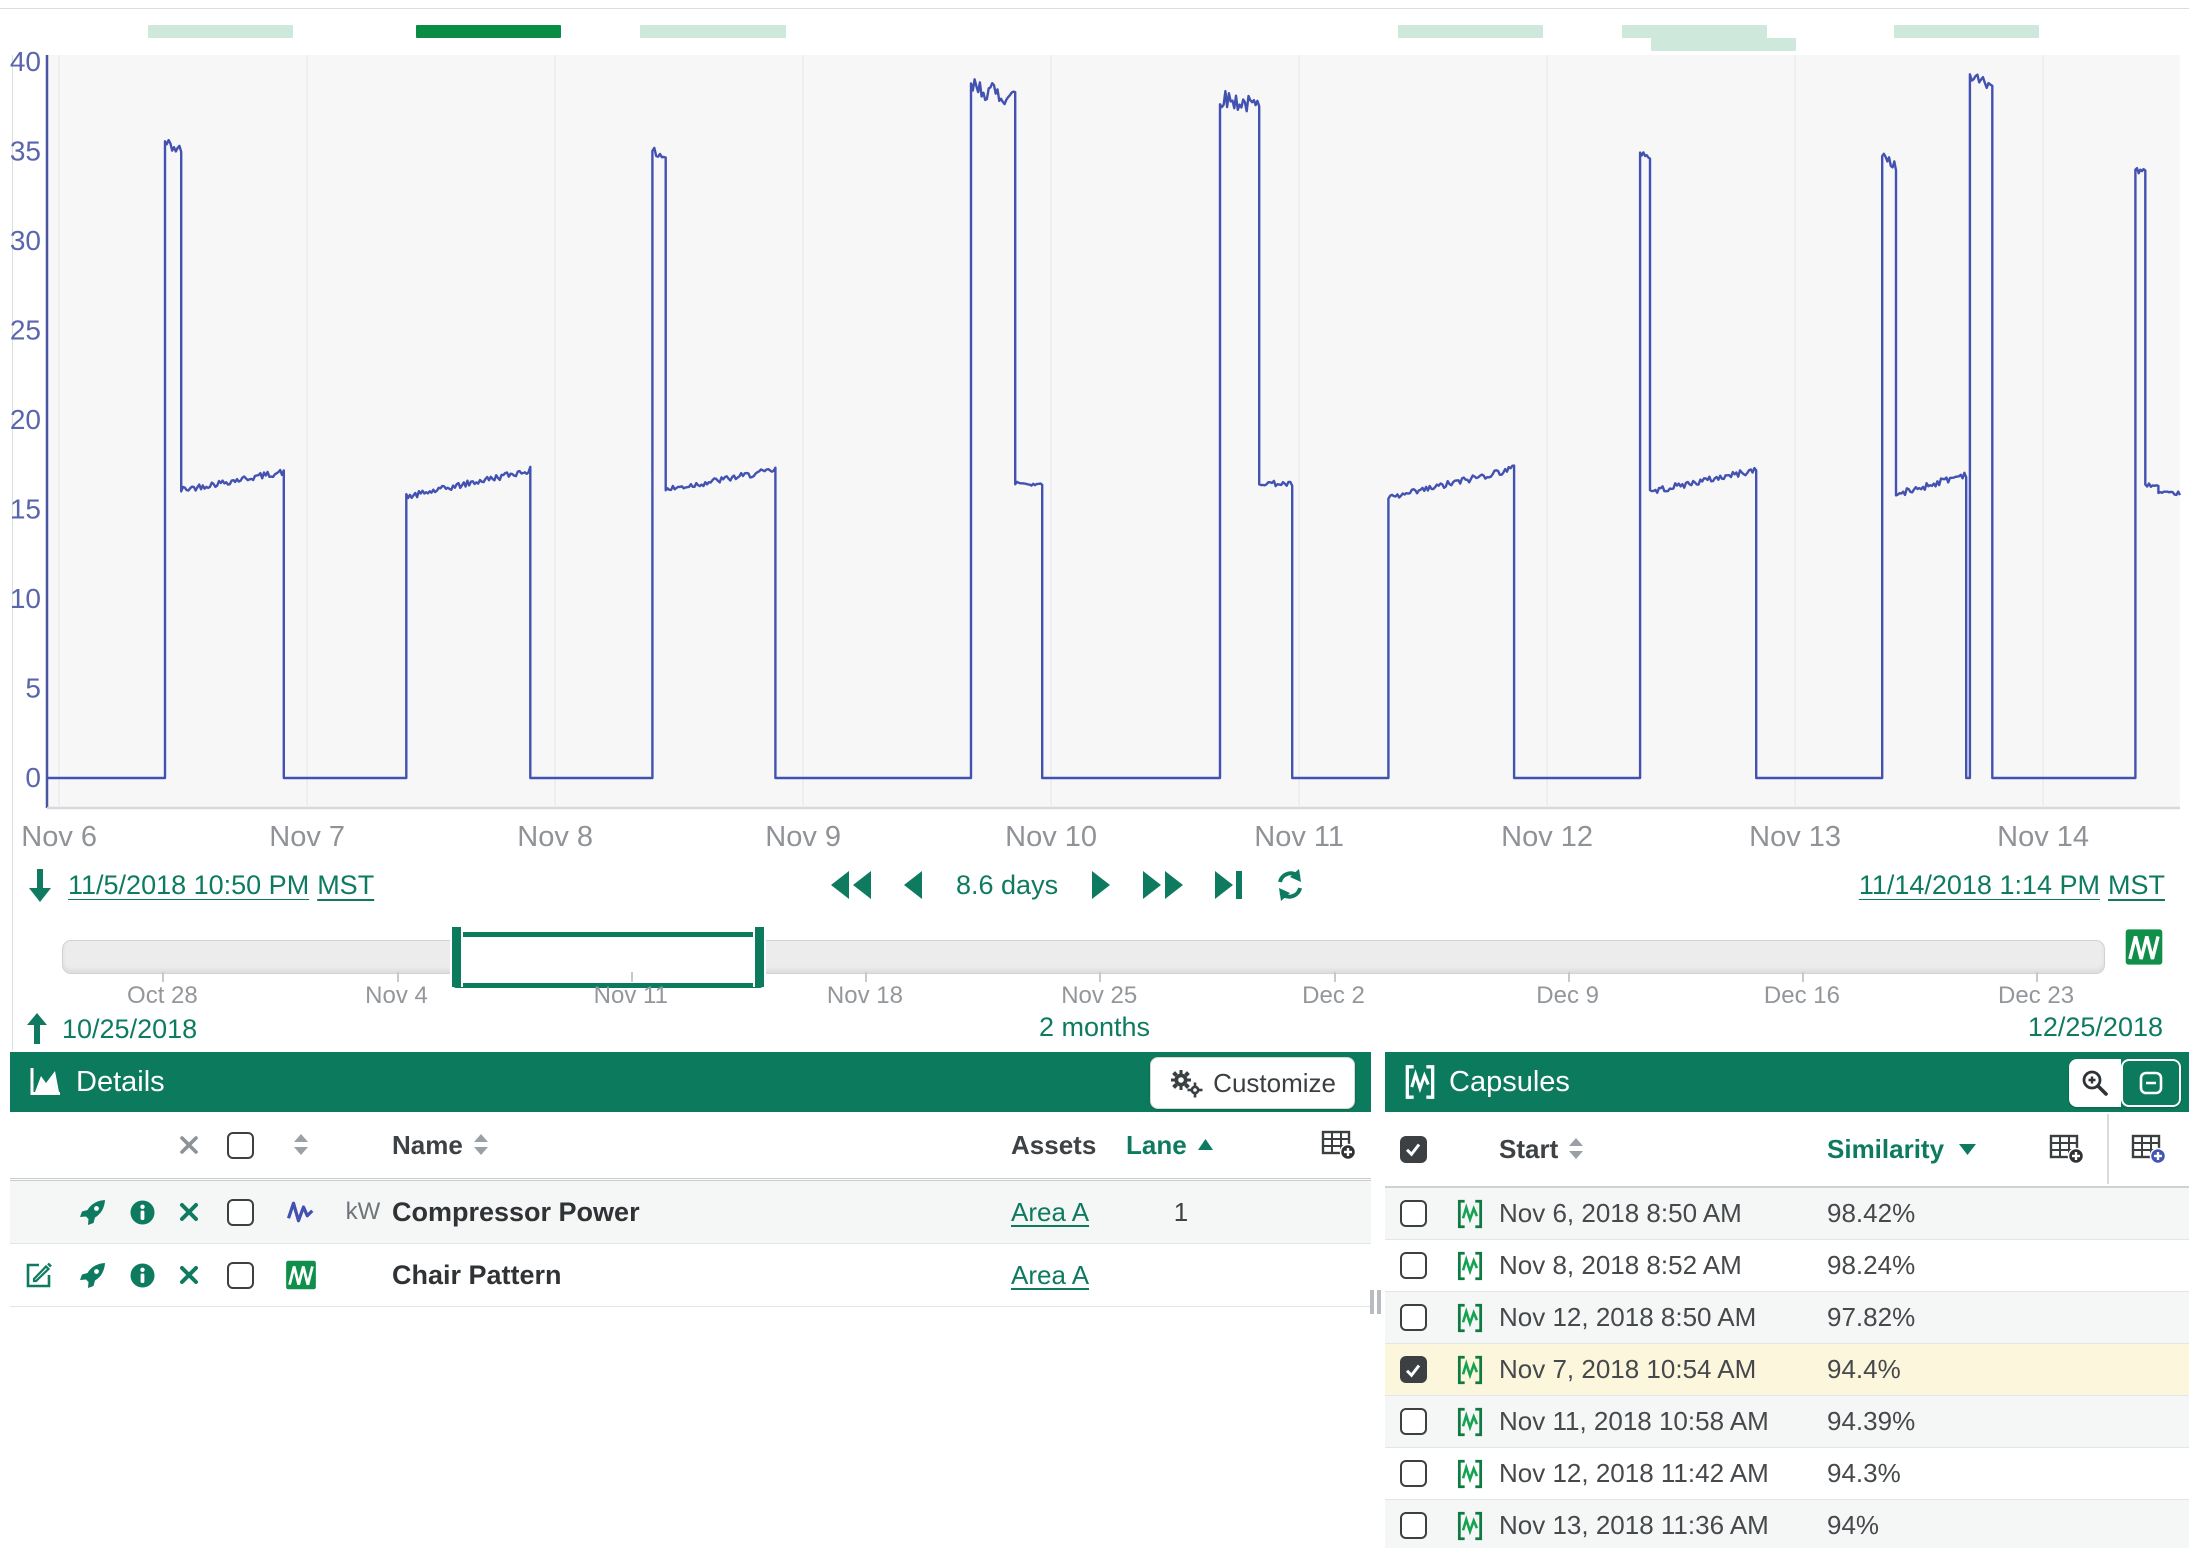 The width and height of the screenshot is (2189, 1548). Describe the element at coordinates (1252, 1083) in the screenshot. I see `customize-button: Customize` at that location.